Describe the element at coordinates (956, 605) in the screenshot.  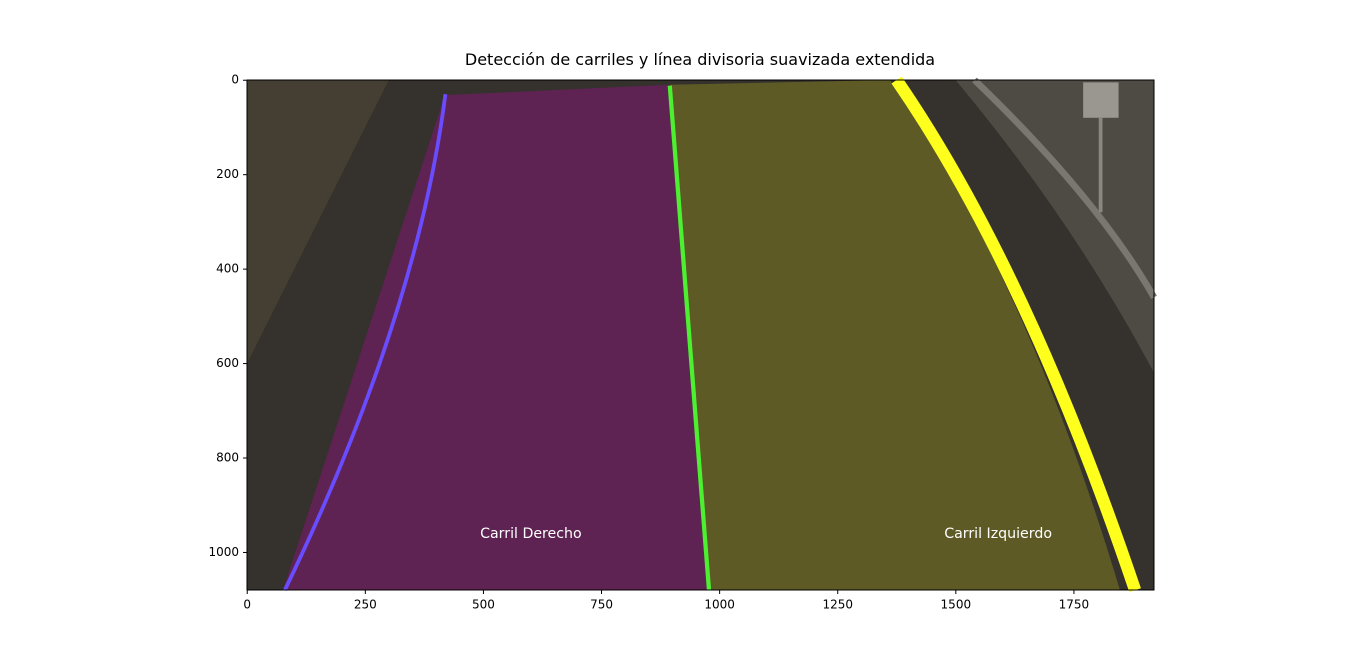
I see `x-tick-label: 1500` at that location.